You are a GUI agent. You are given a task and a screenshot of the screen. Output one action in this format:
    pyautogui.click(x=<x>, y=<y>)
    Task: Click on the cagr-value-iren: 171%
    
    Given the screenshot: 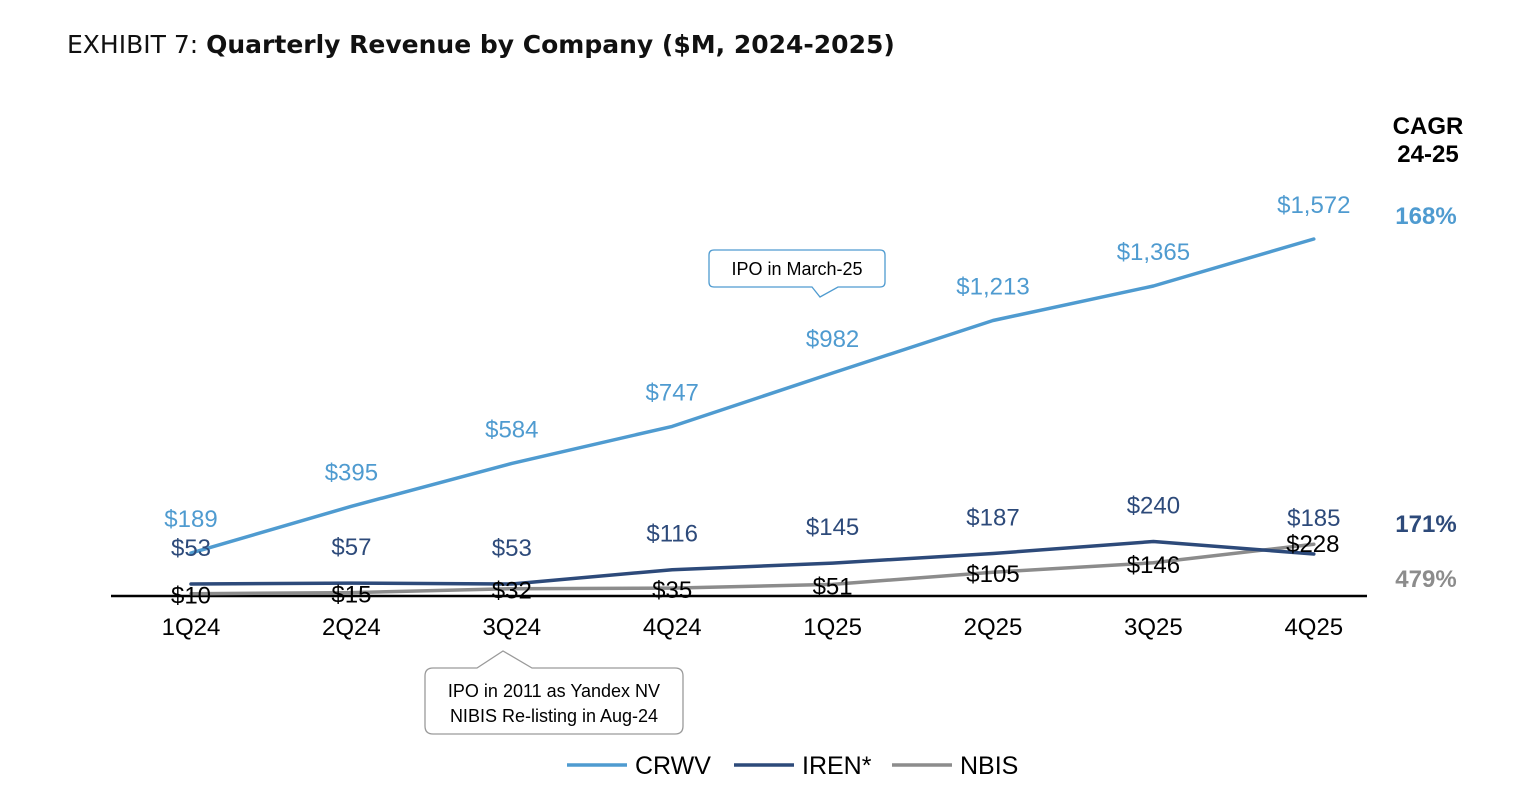 What is the action you would take?
    pyautogui.click(x=1425, y=524)
    